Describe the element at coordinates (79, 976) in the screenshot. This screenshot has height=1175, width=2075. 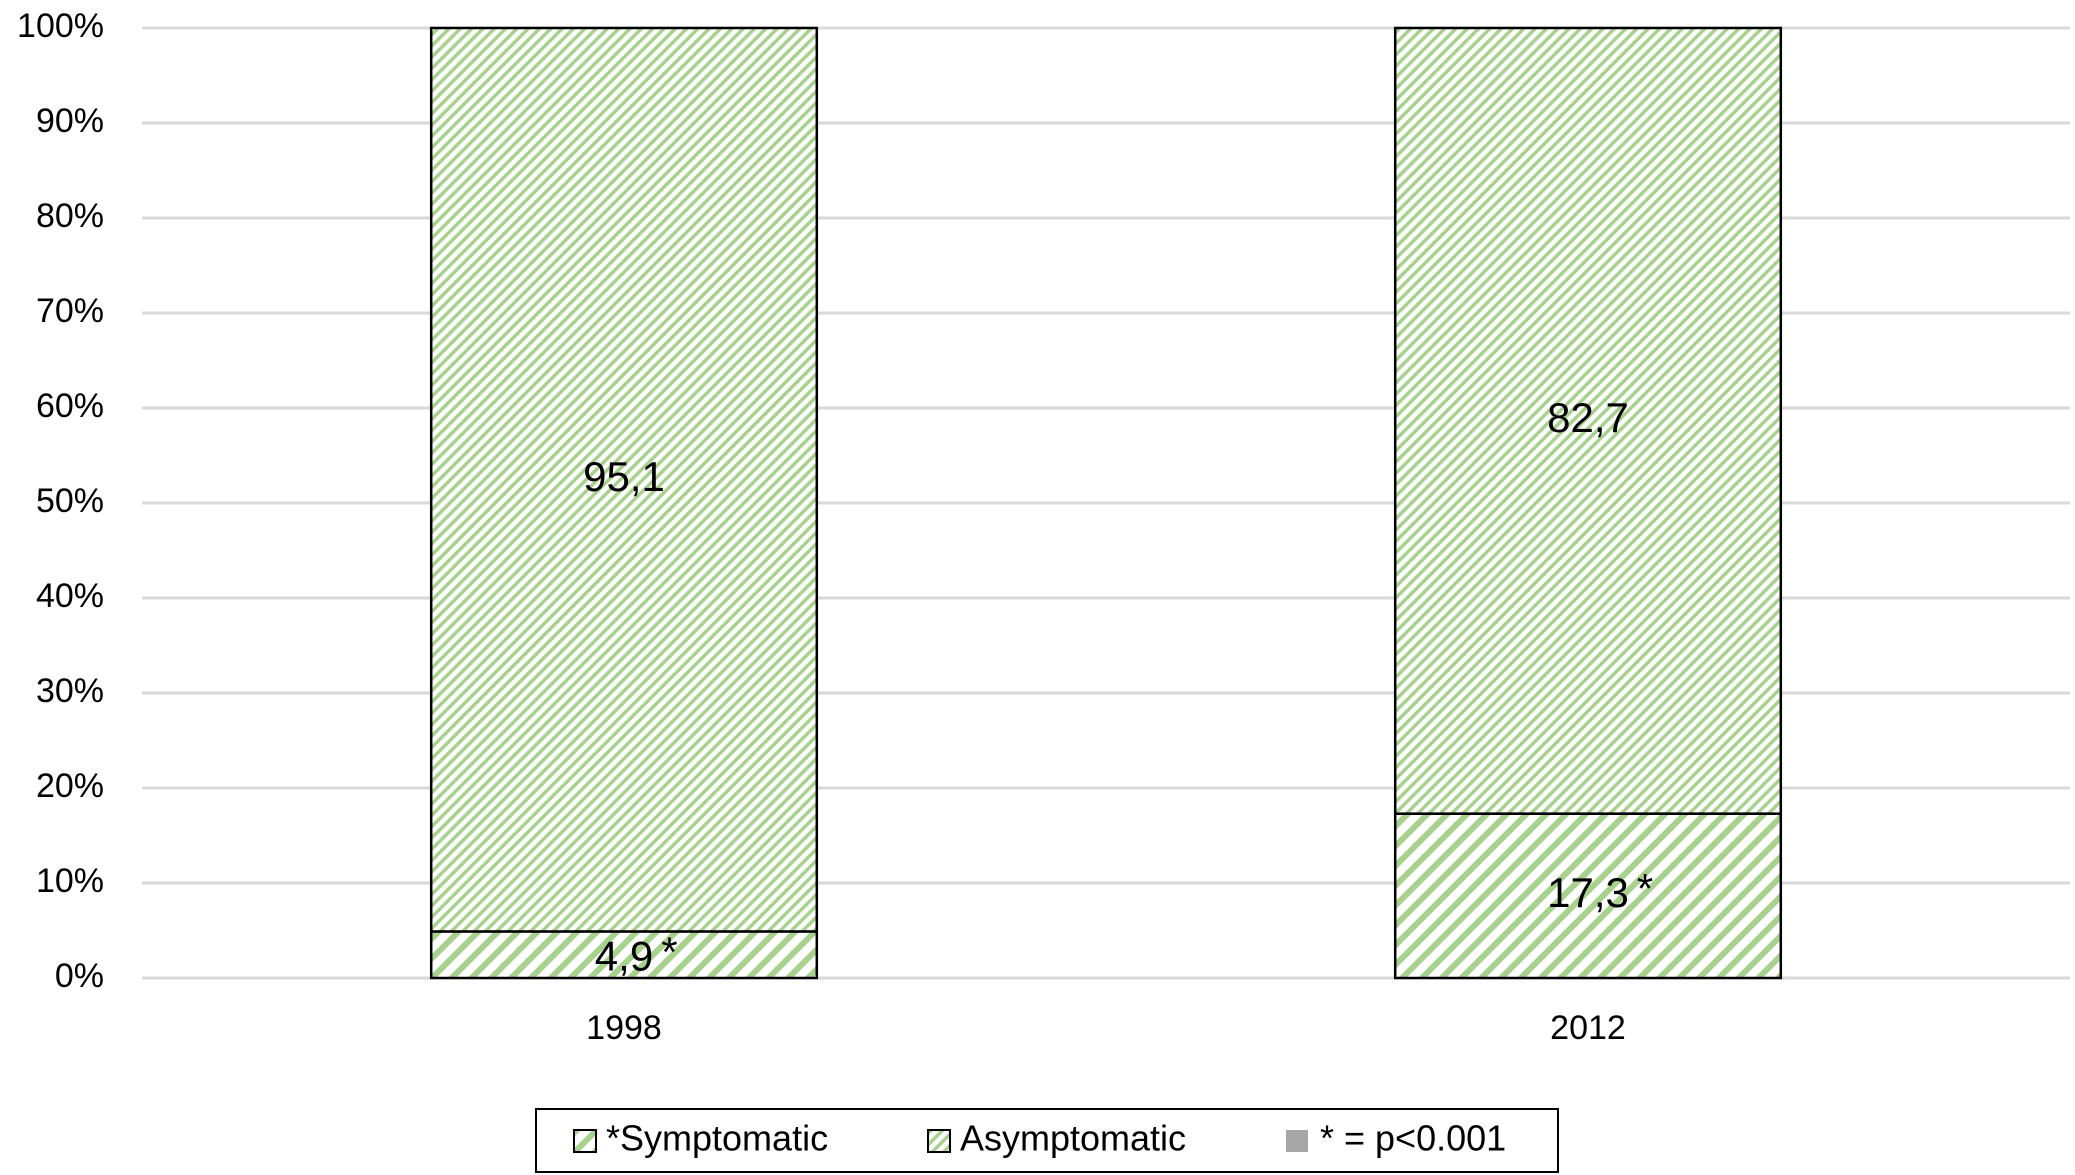
I see `y-tick-label: 0%` at that location.